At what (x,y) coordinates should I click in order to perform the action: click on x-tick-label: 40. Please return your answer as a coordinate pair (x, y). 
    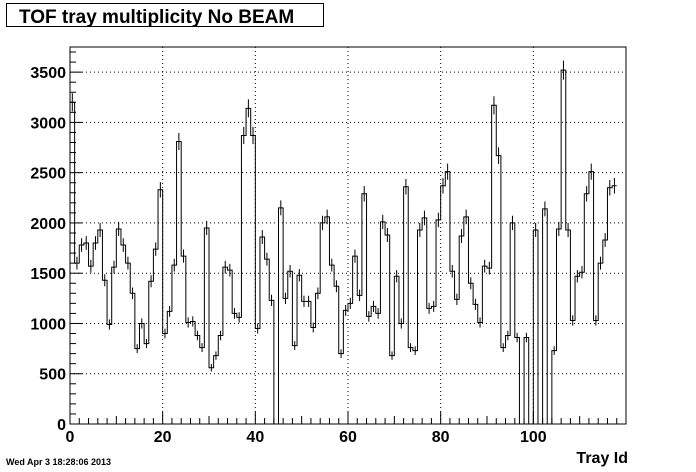
    Looking at the image, I should click on (255, 437).